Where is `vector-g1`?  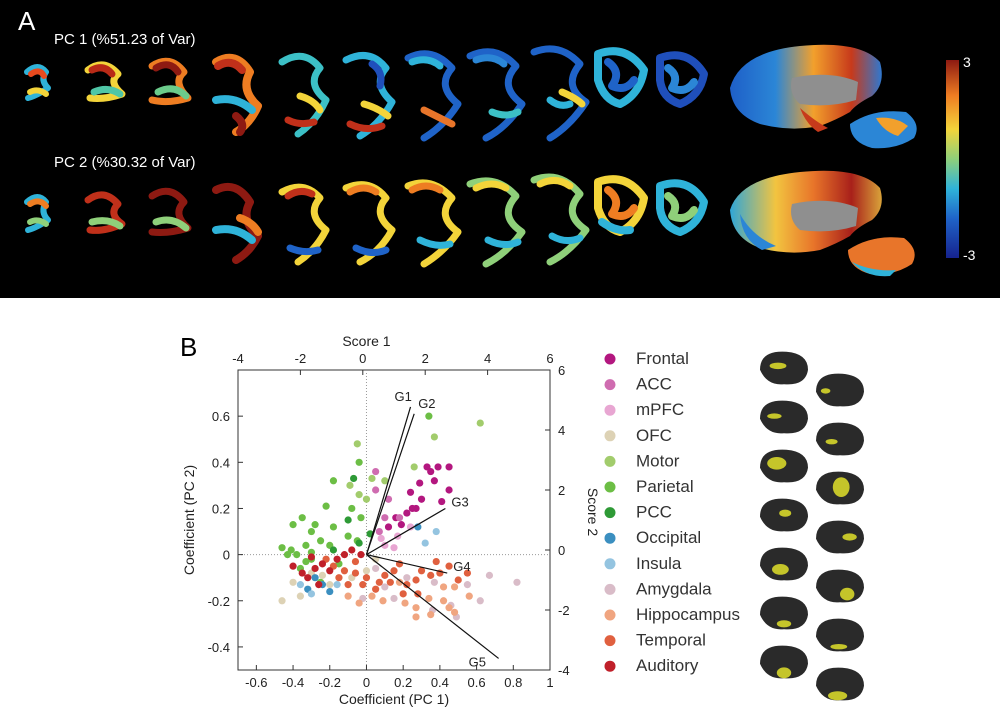
vector-g1 is located at coordinates (388, 480).